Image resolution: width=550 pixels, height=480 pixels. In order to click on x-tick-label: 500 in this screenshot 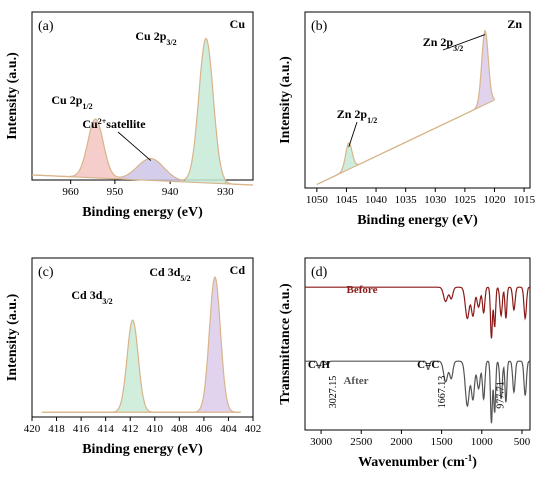, I will do `click(522, 442)`.